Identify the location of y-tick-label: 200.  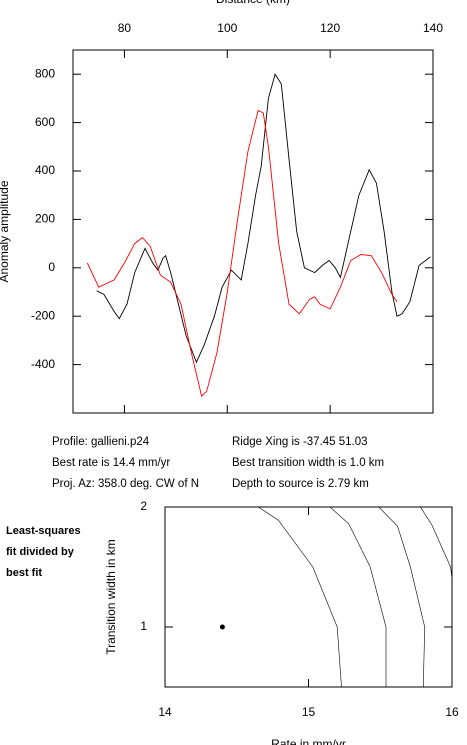
(45, 219).